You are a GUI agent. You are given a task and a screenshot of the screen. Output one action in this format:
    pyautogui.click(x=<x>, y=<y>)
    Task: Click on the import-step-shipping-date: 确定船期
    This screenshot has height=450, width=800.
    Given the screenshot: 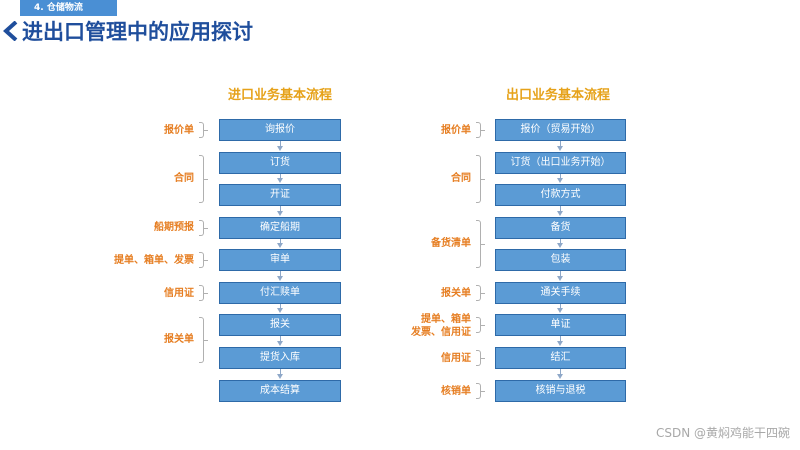 What is the action you would take?
    pyautogui.click(x=280, y=228)
    